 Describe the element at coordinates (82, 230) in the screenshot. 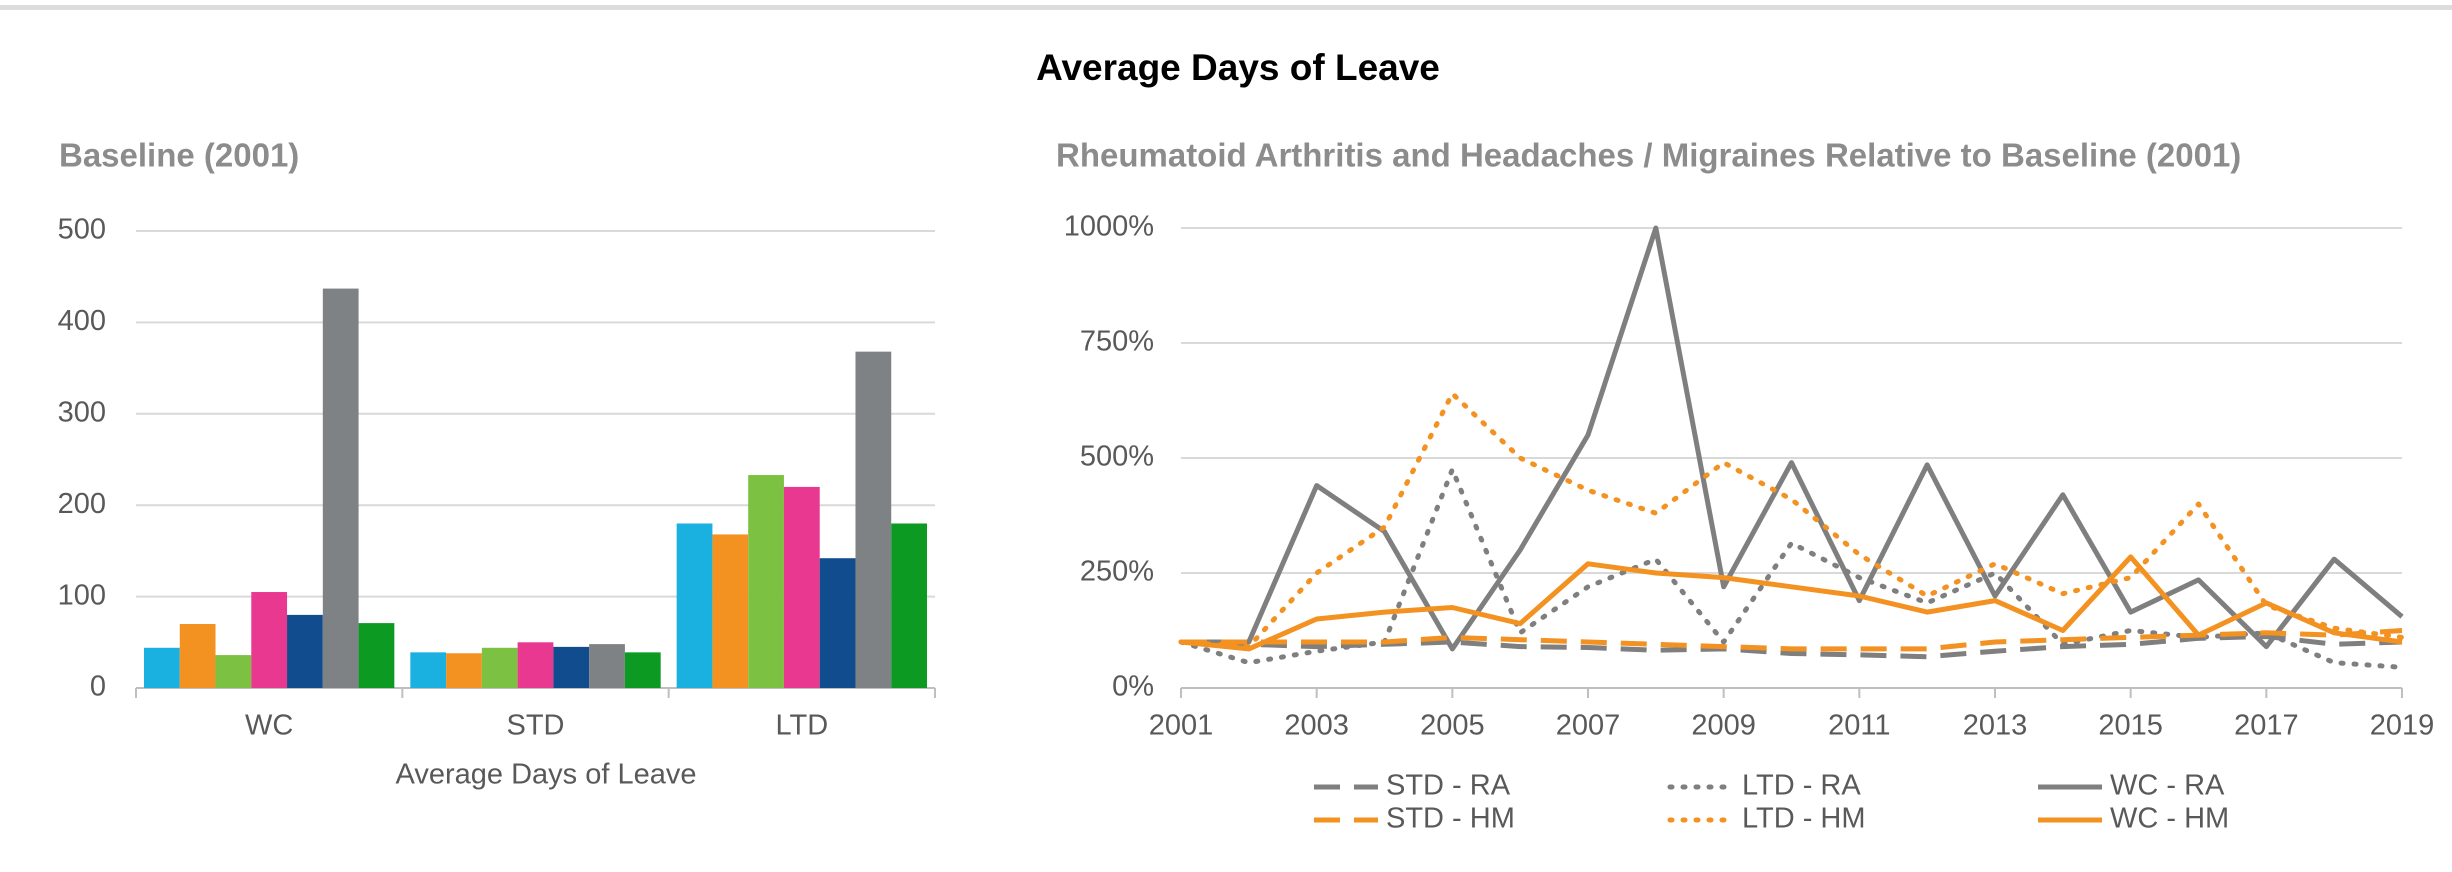

I see `y-tick-label: 500` at that location.